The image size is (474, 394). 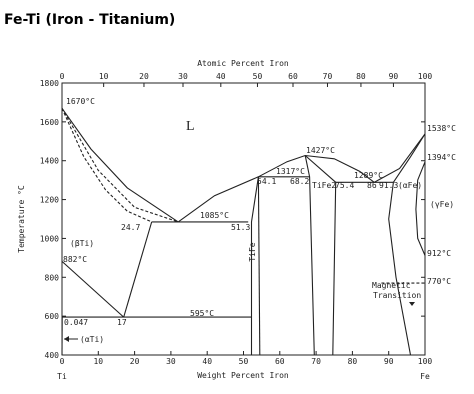 What do you see at coordinates (82, 243) in the screenshot?
I see `annotation: (βTi)` at bounding box center [82, 243].